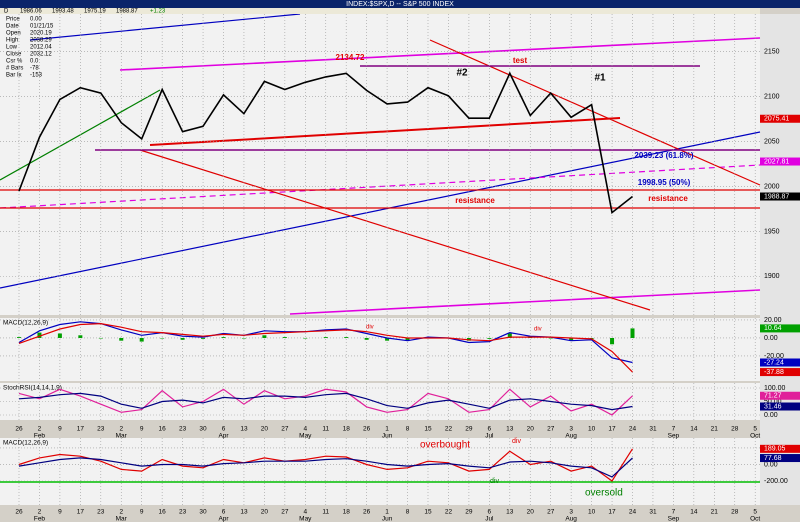 Image resolution: width=800 pixels, height=522 pixels. Describe the element at coordinates (63, 12) in the screenshot. I see `toolbar-value: 1993.48` at that location.